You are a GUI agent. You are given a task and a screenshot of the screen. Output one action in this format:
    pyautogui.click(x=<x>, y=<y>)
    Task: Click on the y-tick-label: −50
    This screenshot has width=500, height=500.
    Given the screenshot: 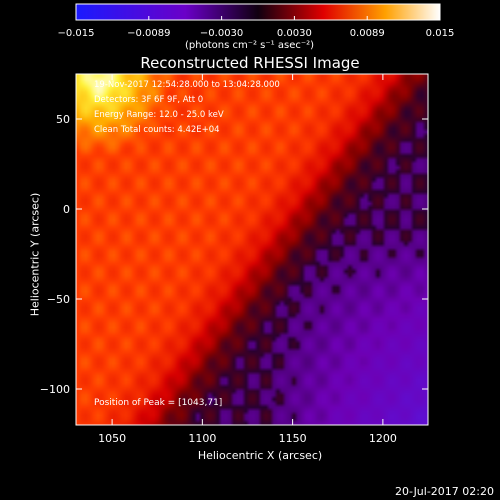 What is the action you would take?
    pyautogui.click(x=58, y=299)
    